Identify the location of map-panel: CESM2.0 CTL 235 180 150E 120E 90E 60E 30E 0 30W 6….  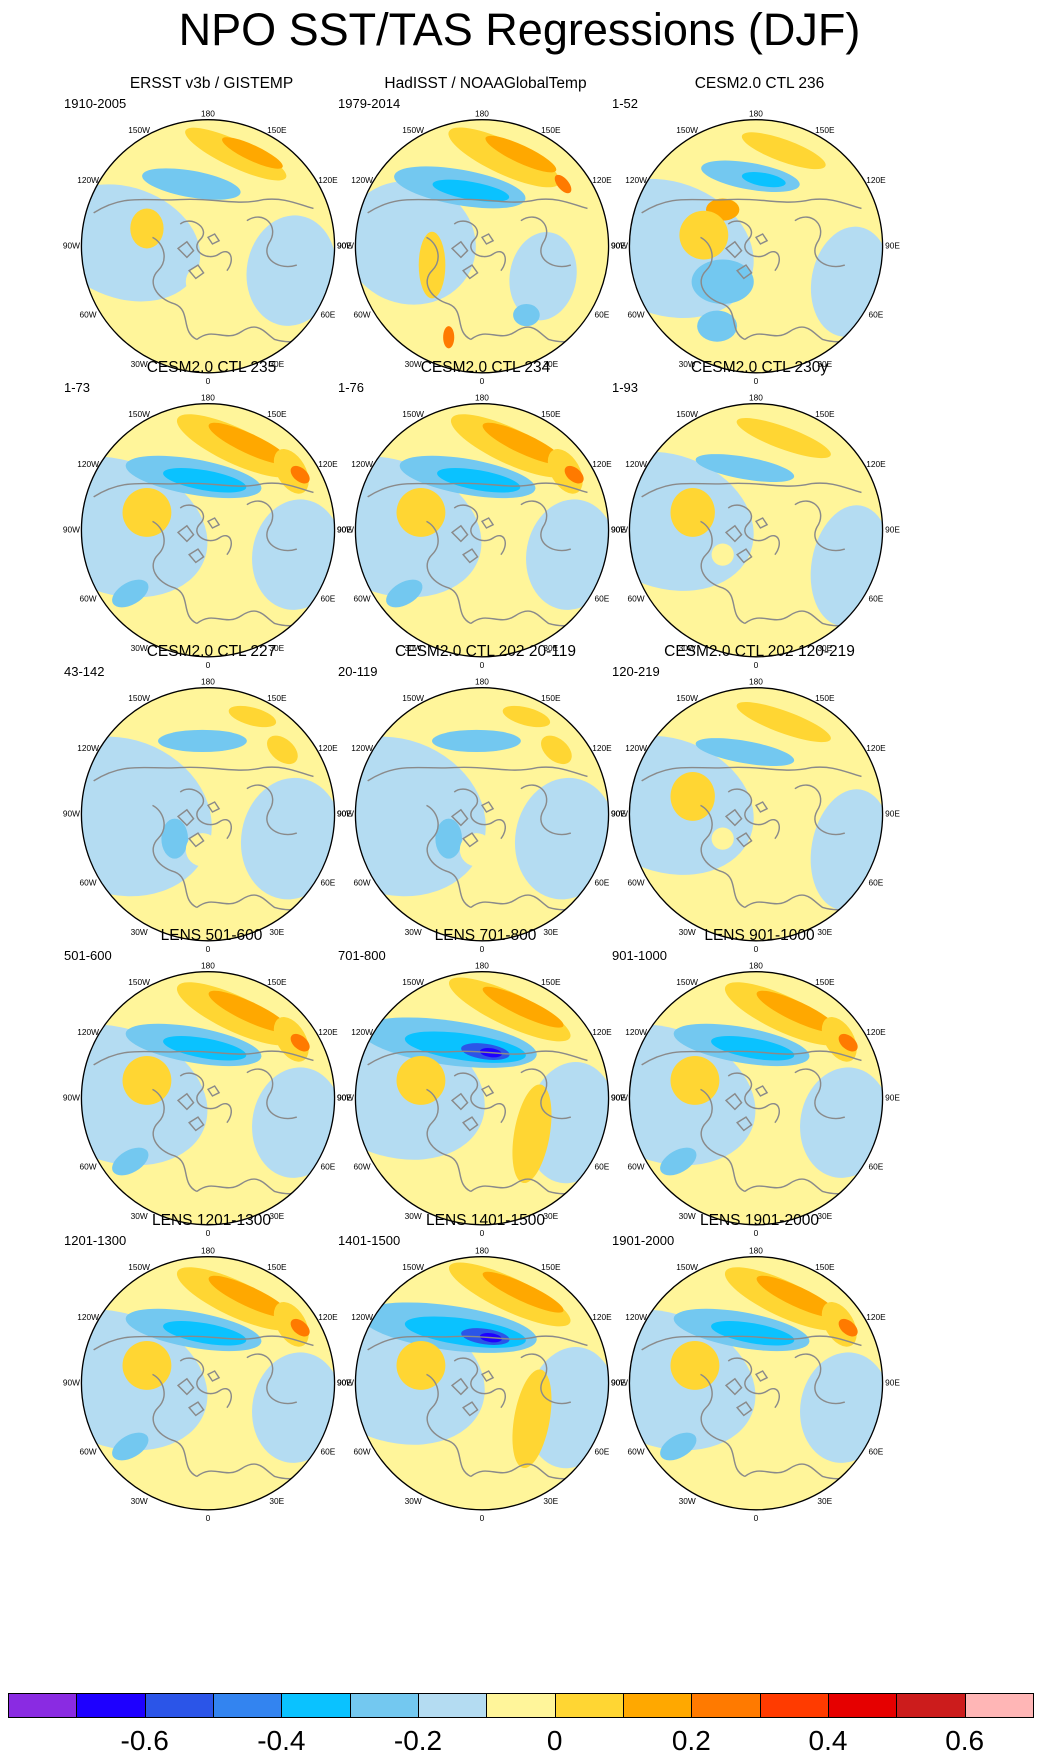
(211, 519).